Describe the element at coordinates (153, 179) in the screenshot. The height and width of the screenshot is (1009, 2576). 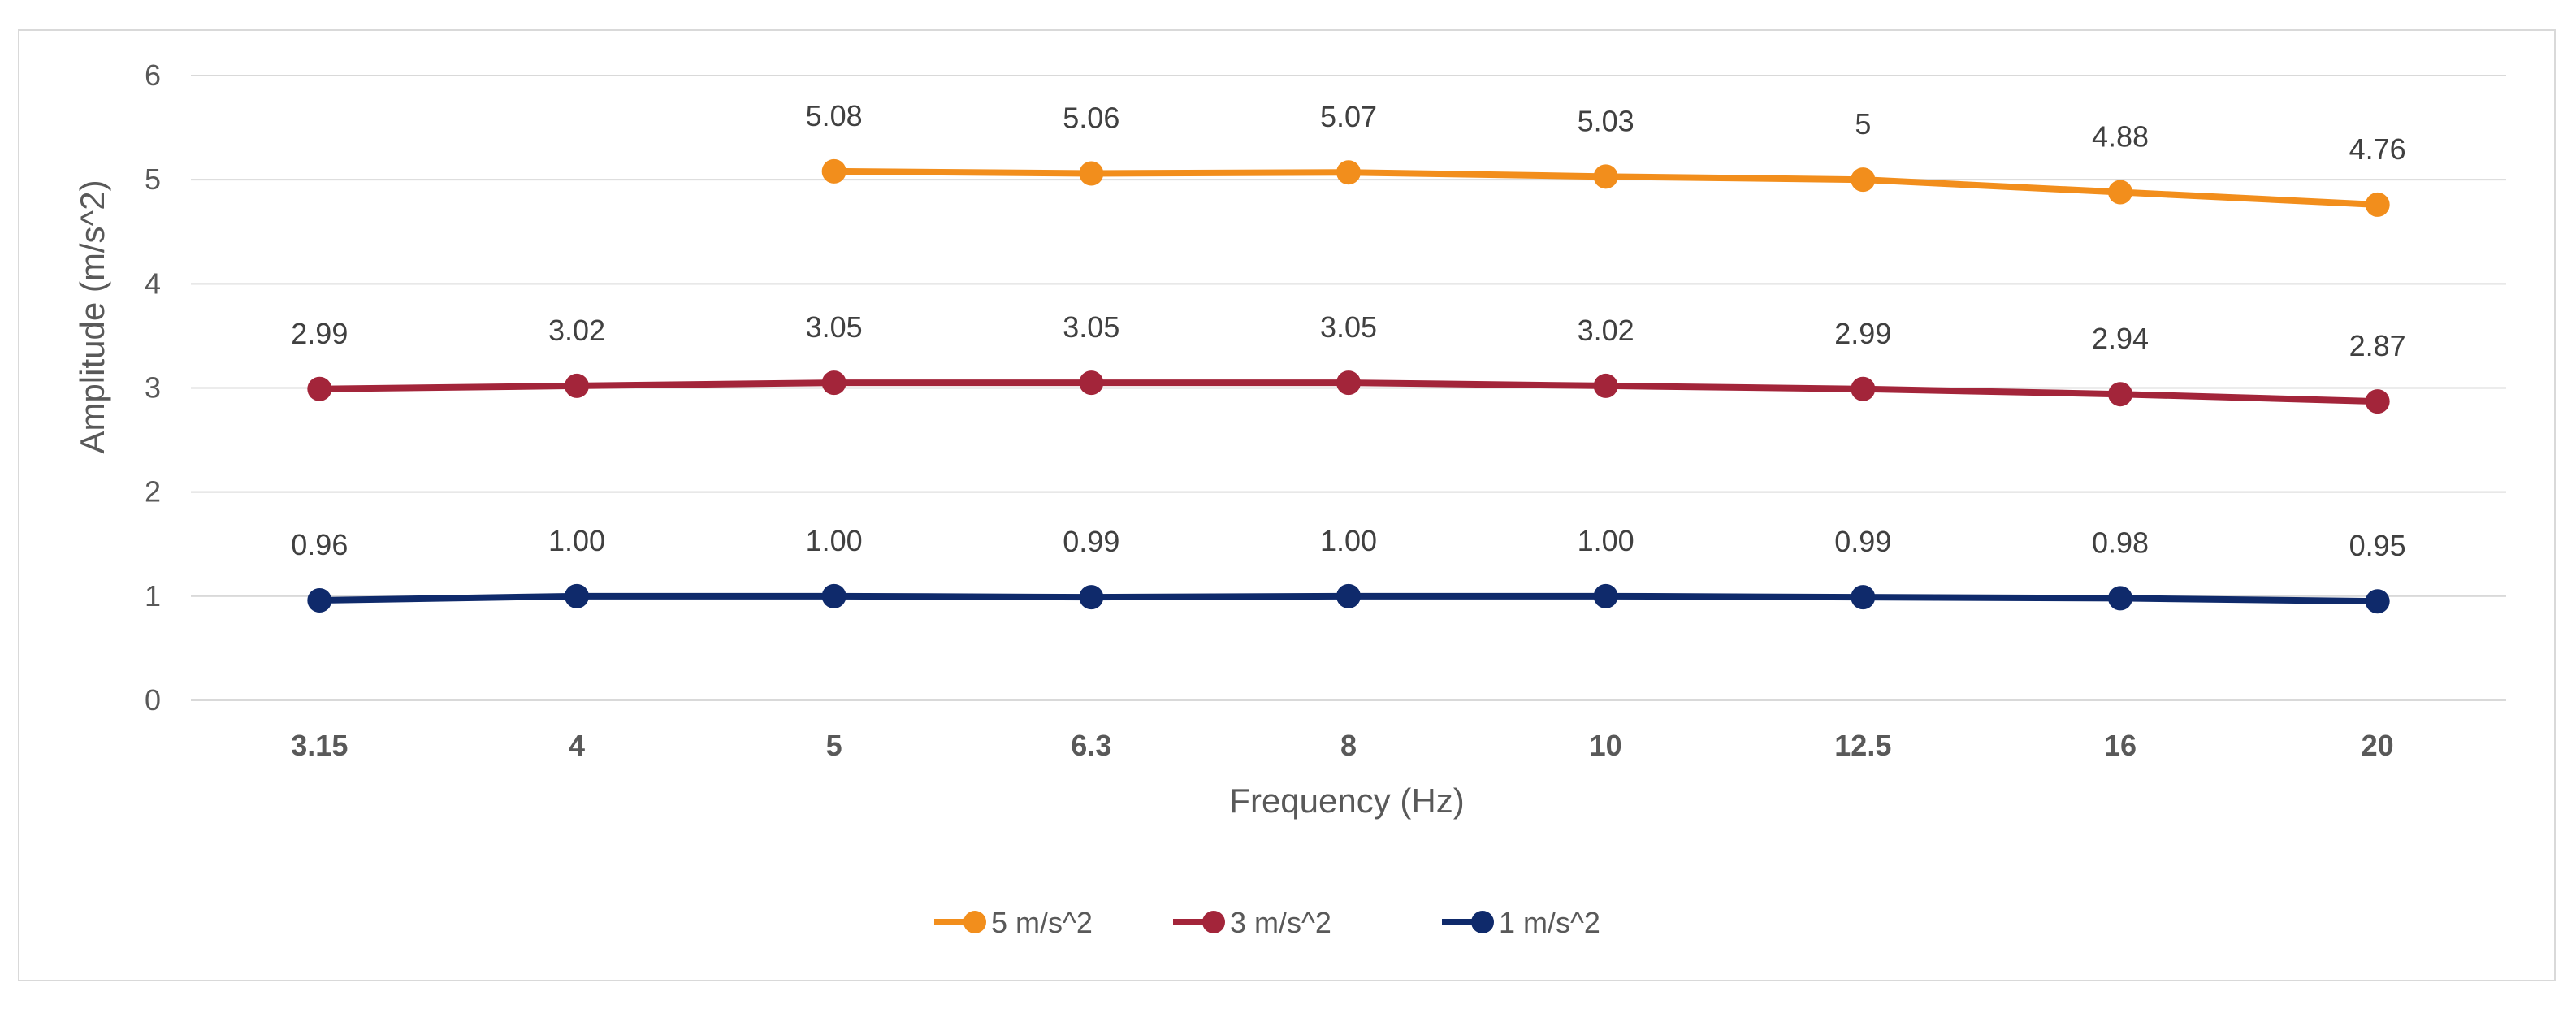
I see `y-tick-label: 5` at that location.